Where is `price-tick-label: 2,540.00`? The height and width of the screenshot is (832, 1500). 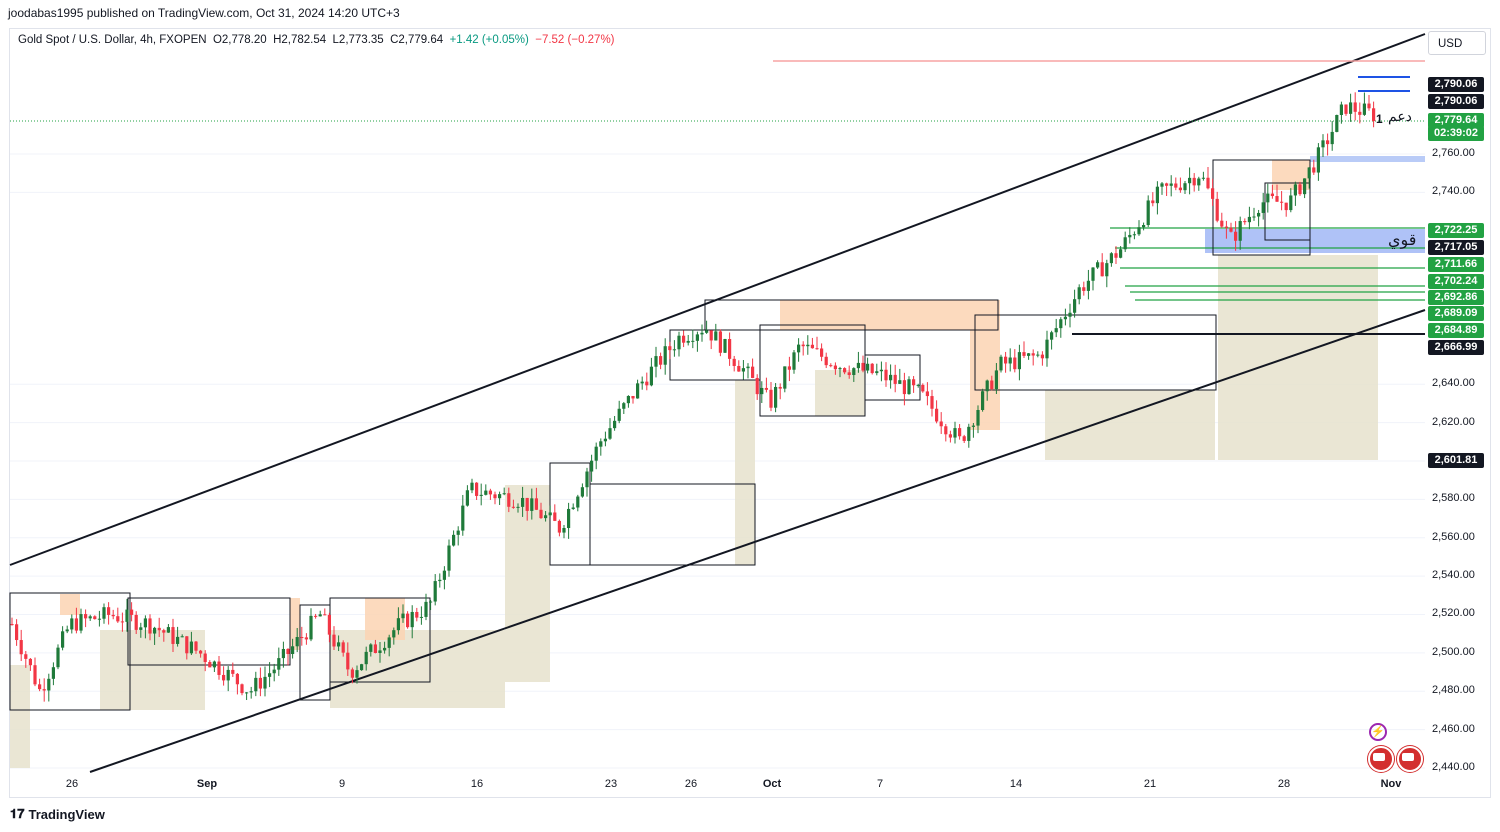 price-tick-label: 2,540.00 is located at coordinates (1453, 575).